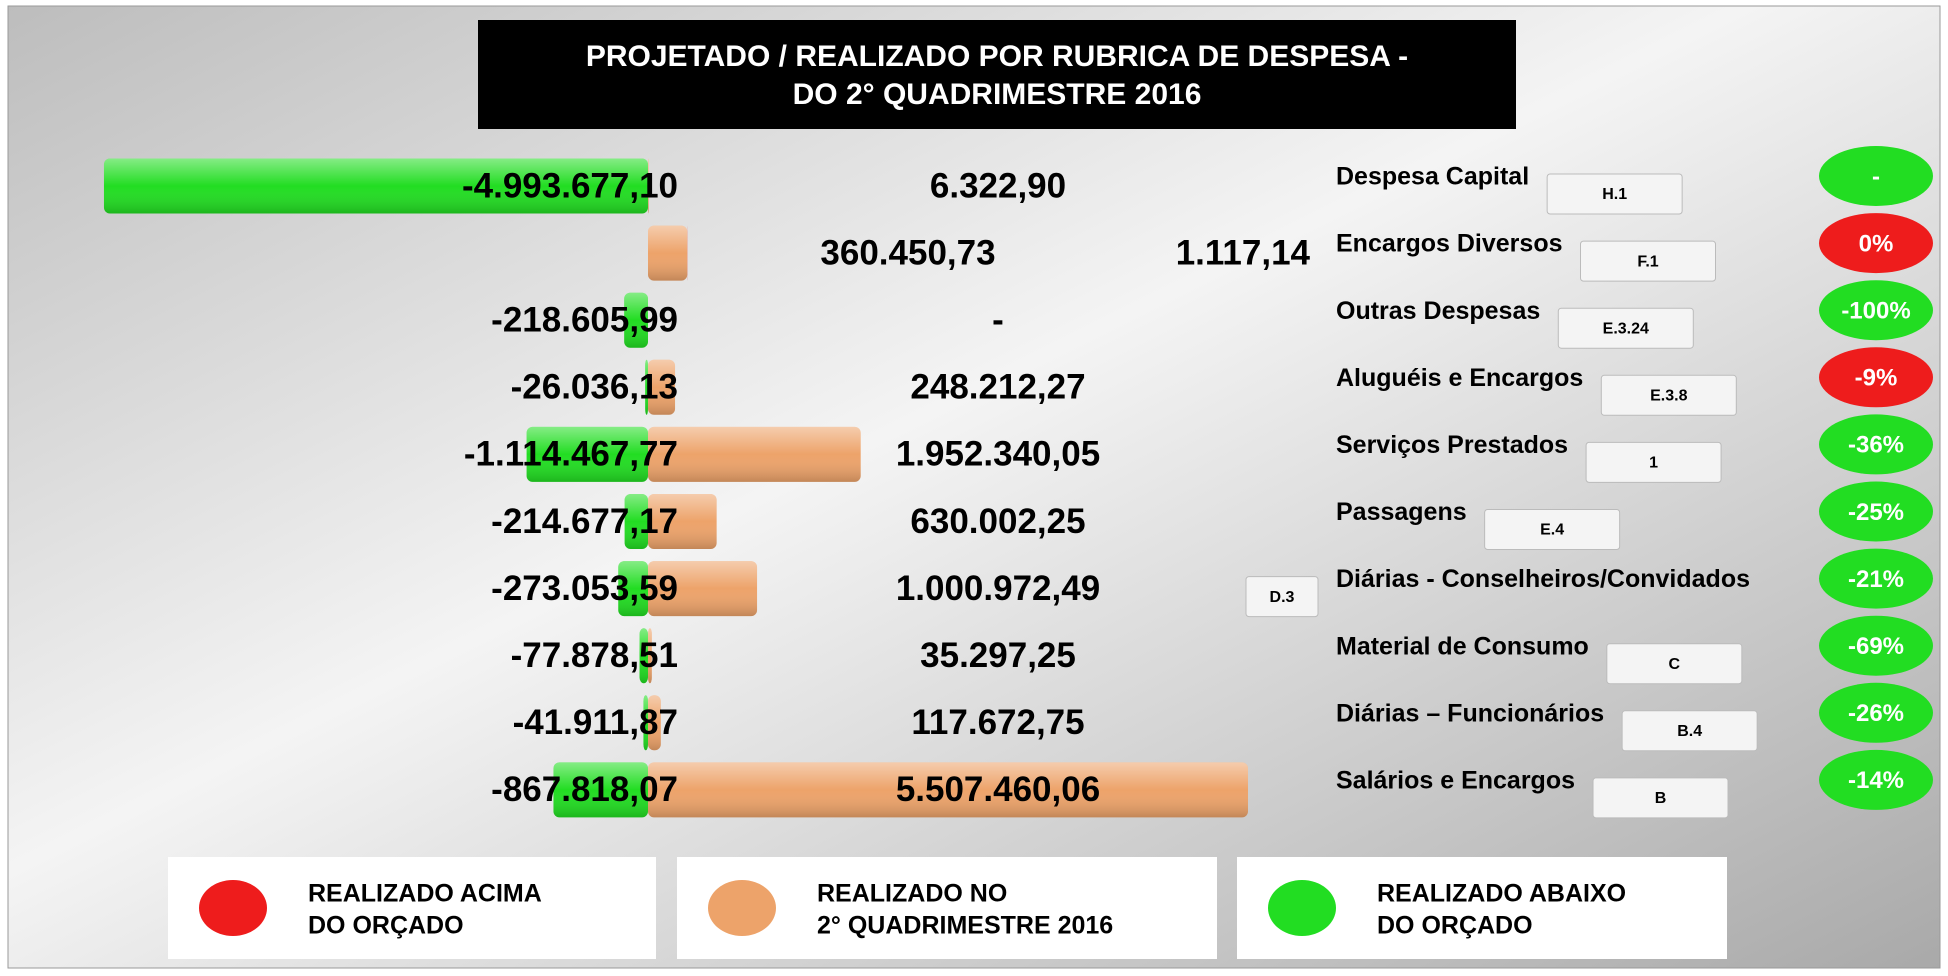 The width and height of the screenshot is (1948, 976). I want to click on data-label: 1.117,14, so click(1243, 252).